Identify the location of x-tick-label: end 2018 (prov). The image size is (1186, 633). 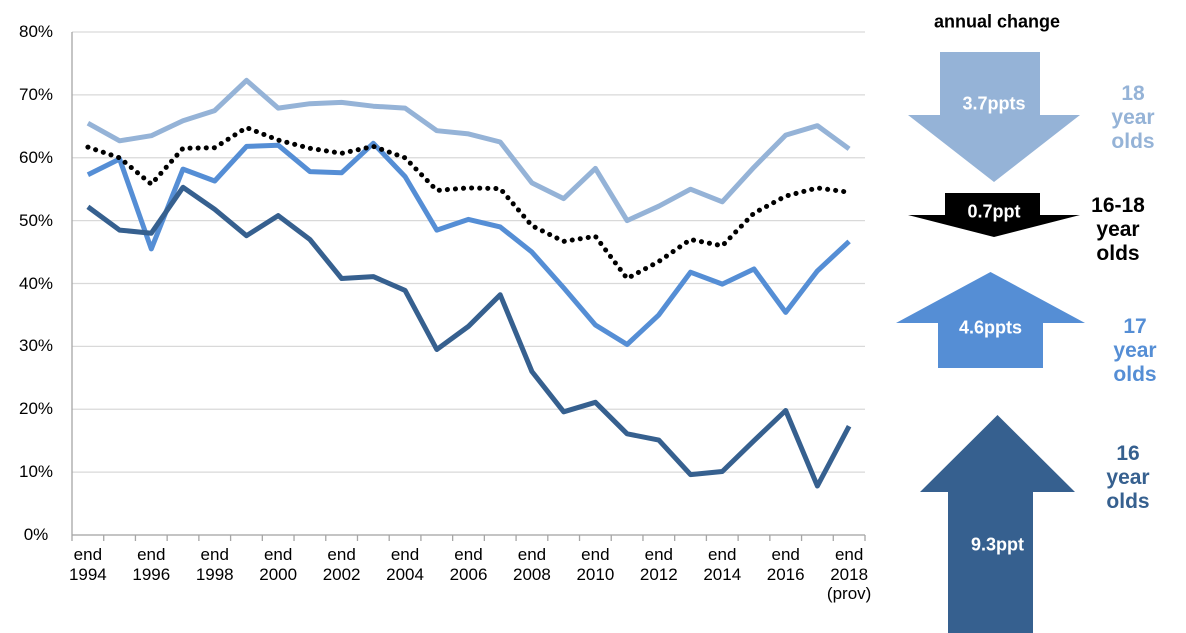
(849, 574).